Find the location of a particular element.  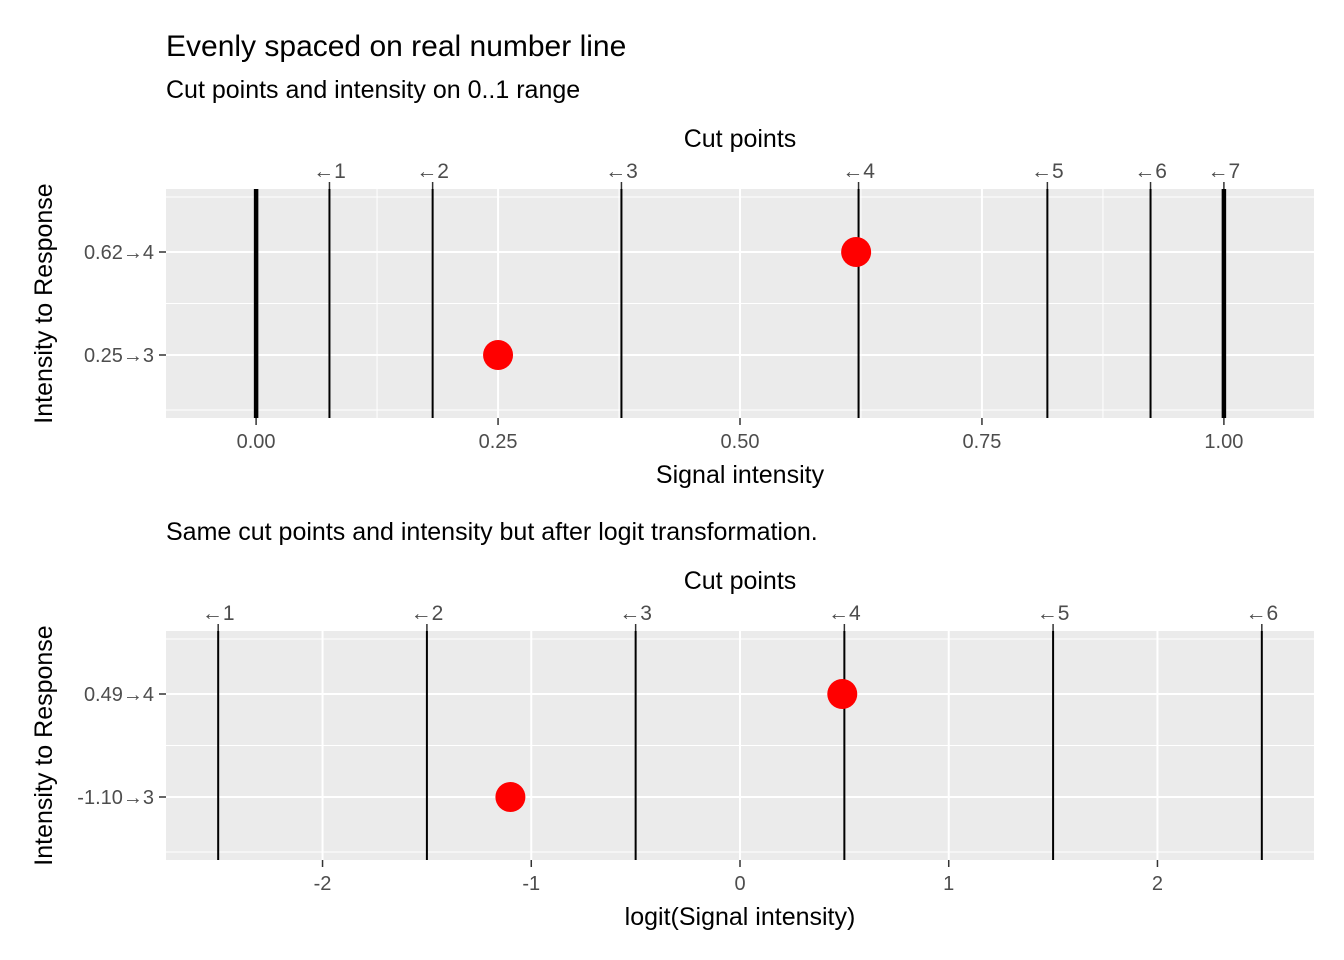

x-tick-label: 0.75 is located at coordinates (981, 442).